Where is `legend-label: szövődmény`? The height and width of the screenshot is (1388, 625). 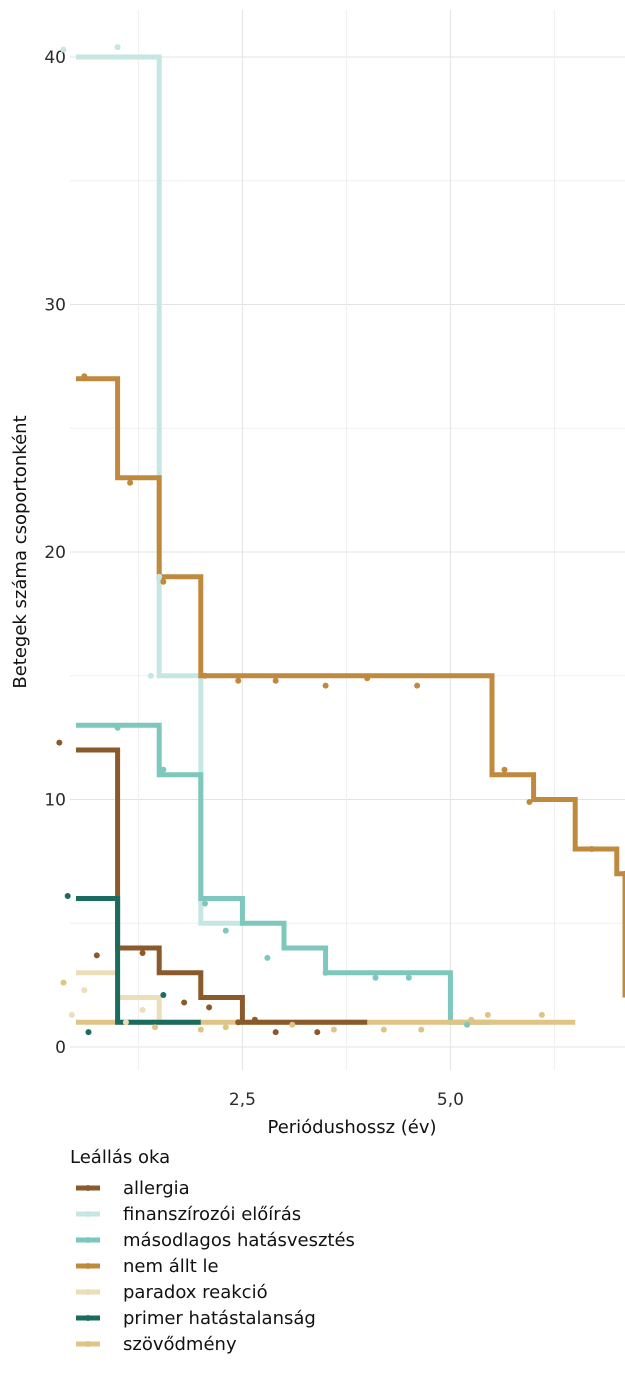 legend-label: szövődmény is located at coordinates (180, 1344).